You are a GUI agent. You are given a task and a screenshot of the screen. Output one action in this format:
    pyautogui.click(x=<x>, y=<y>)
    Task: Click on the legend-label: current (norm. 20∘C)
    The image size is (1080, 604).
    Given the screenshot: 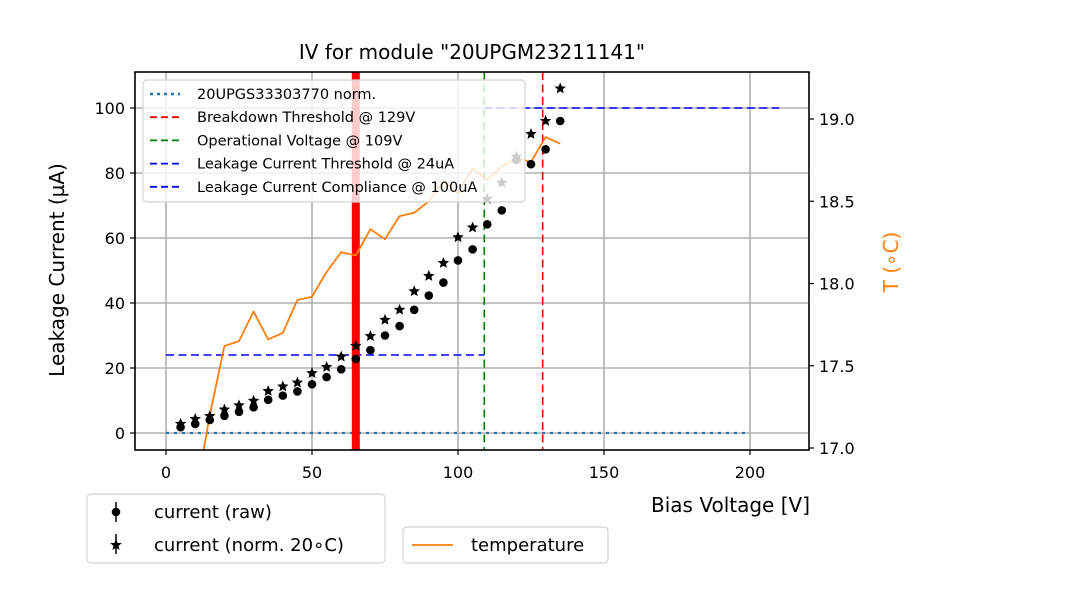 What is the action you would take?
    pyautogui.click(x=249, y=545)
    